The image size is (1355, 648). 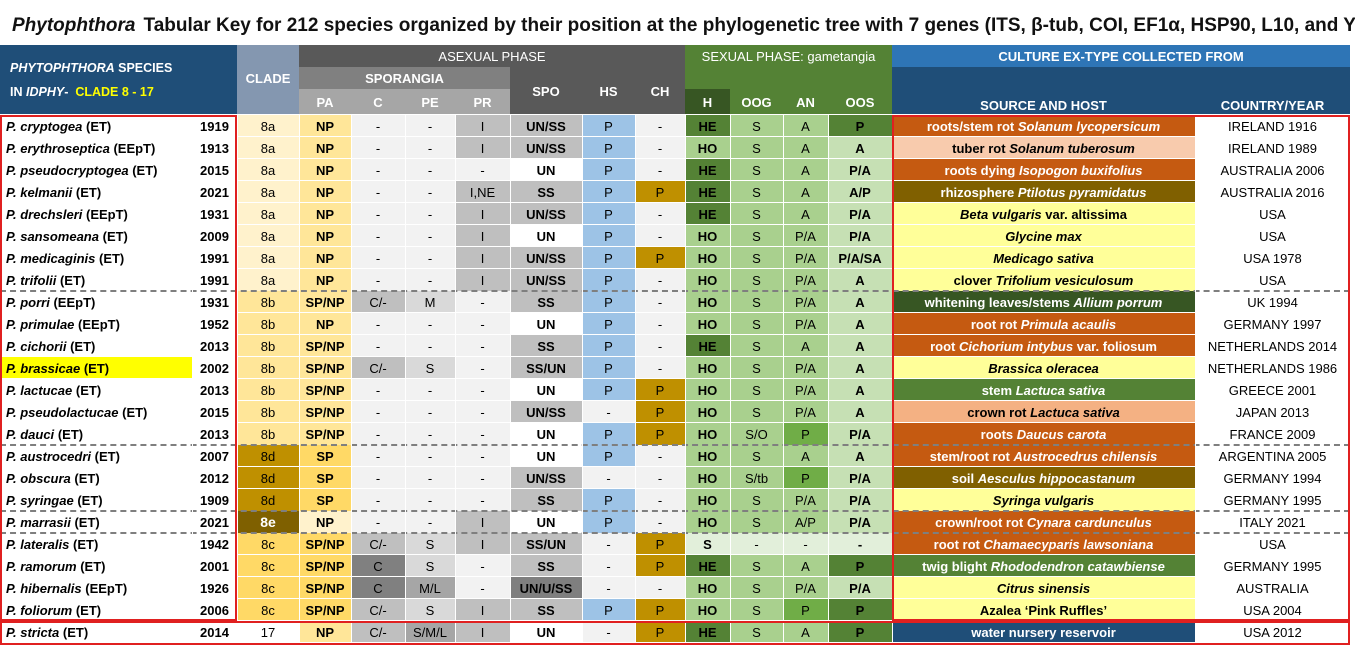 What do you see at coordinates (1043, 390) in the screenshot?
I see `source-host-cell: stem Lactuca sativa` at bounding box center [1043, 390].